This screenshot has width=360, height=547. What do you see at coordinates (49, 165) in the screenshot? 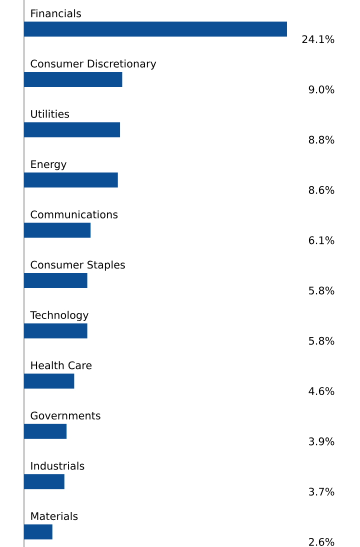
I see `y-tick-label: Energy` at bounding box center [49, 165].